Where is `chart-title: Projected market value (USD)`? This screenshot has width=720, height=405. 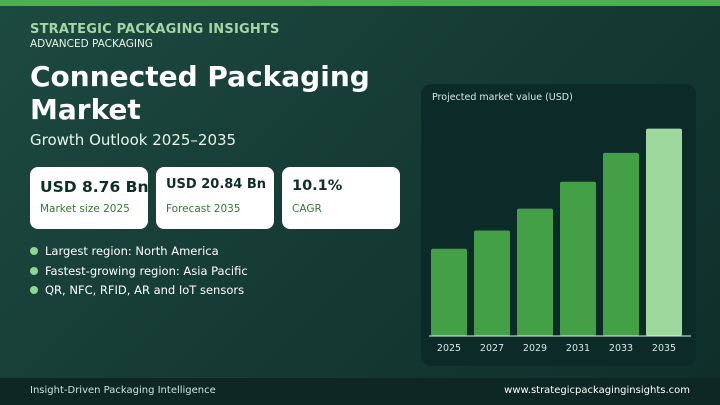
chart-title: Projected market value (USD) is located at coordinates (502, 97).